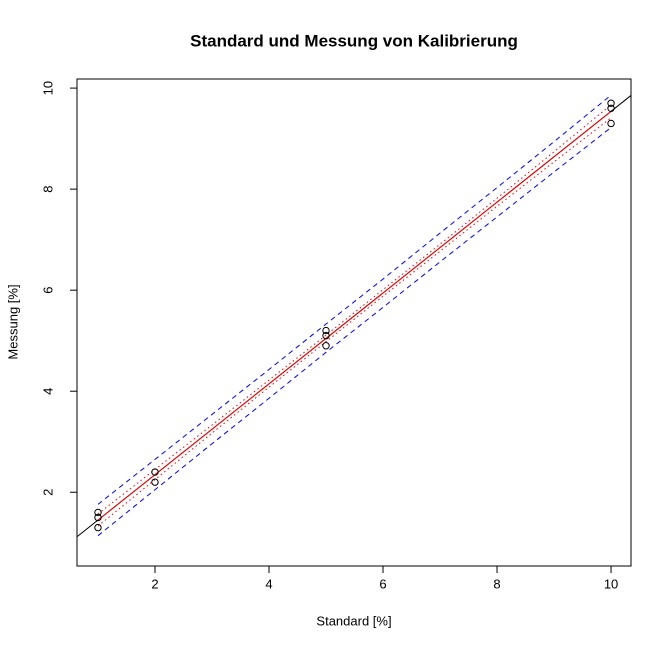  Describe the element at coordinates (47, 391) in the screenshot. I see `y-tick-label: 4` at that location.